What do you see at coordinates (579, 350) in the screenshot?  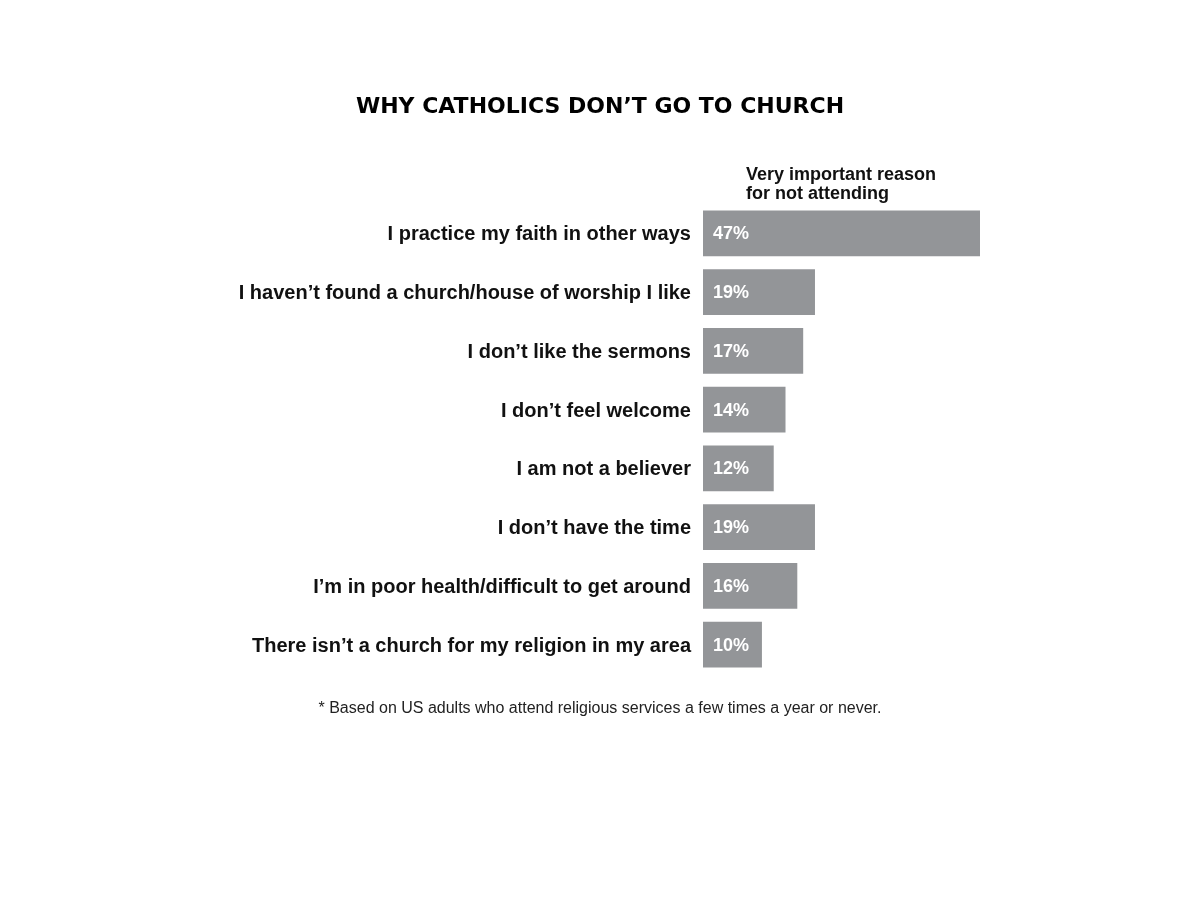 I see `y-tick-label: I don’t like the sermons` at bounding box center [579, 350].